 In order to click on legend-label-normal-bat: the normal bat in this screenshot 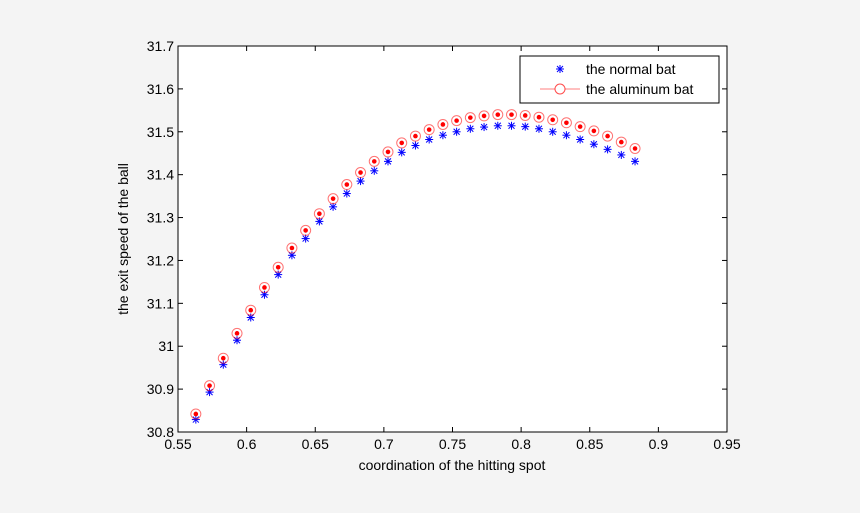, I will do `click(631, 69)`.